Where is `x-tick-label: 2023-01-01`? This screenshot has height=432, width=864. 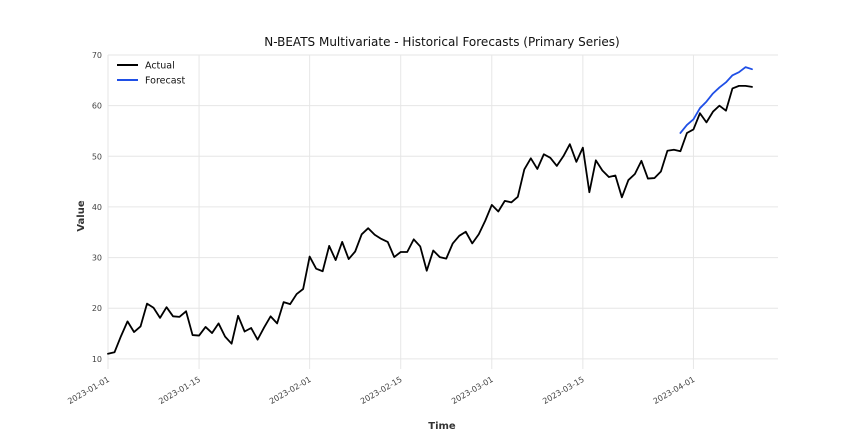 x-tick-label: 2023-01-01 is located at coordinates (88, 390).